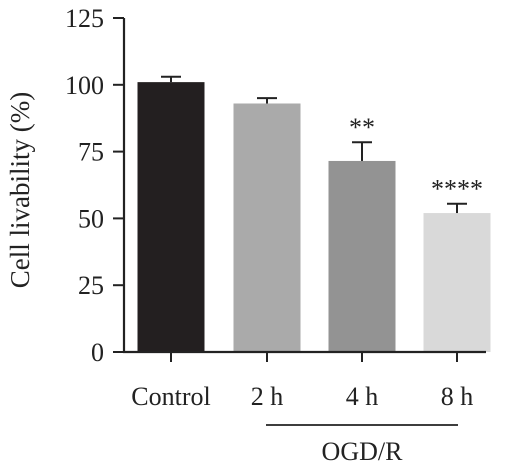  I want to click on group-label: OGD/R, so click(363, 451).